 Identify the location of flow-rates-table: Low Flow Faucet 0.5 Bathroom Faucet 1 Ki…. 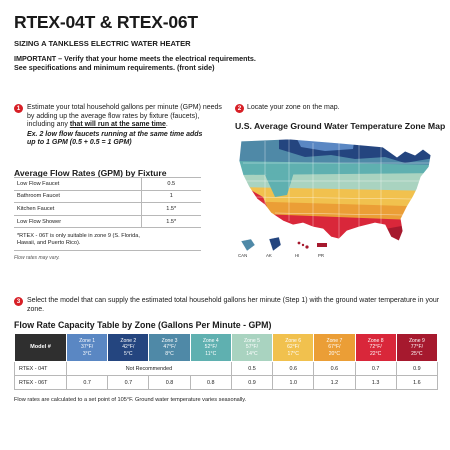
(107, 203).